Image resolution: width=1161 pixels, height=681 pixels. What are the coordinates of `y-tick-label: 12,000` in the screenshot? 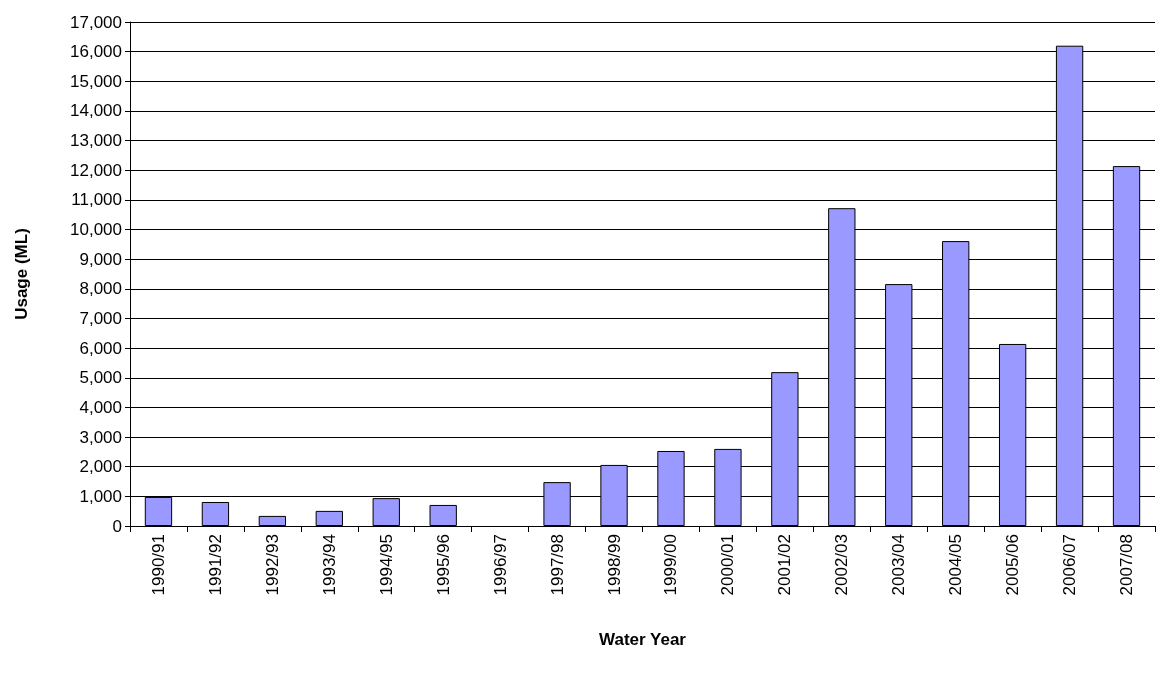 It's located at (96, 170).